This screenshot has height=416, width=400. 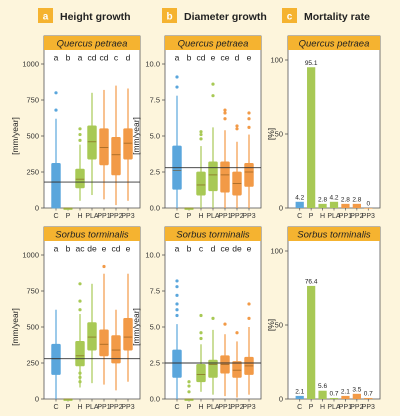 What do you see at coordinates (334, 235) in the screenshot?
I see `species-label: Sorbus torminalis` at bounding box center [334, 235].